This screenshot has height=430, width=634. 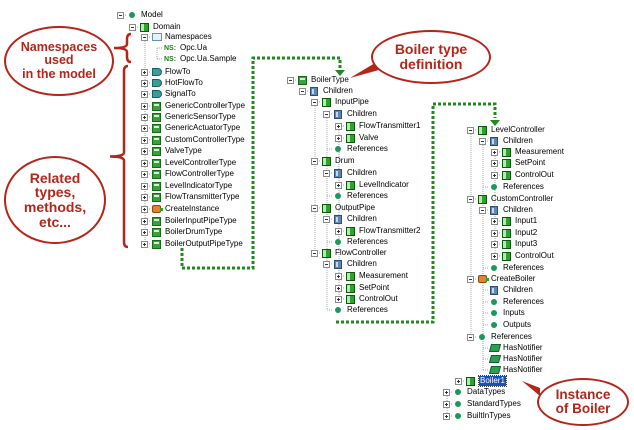 What do you see at coordinates (526, 243) in the screenshot?
I see `tree3-node-label: Input3` at bounding box center [526, 243].